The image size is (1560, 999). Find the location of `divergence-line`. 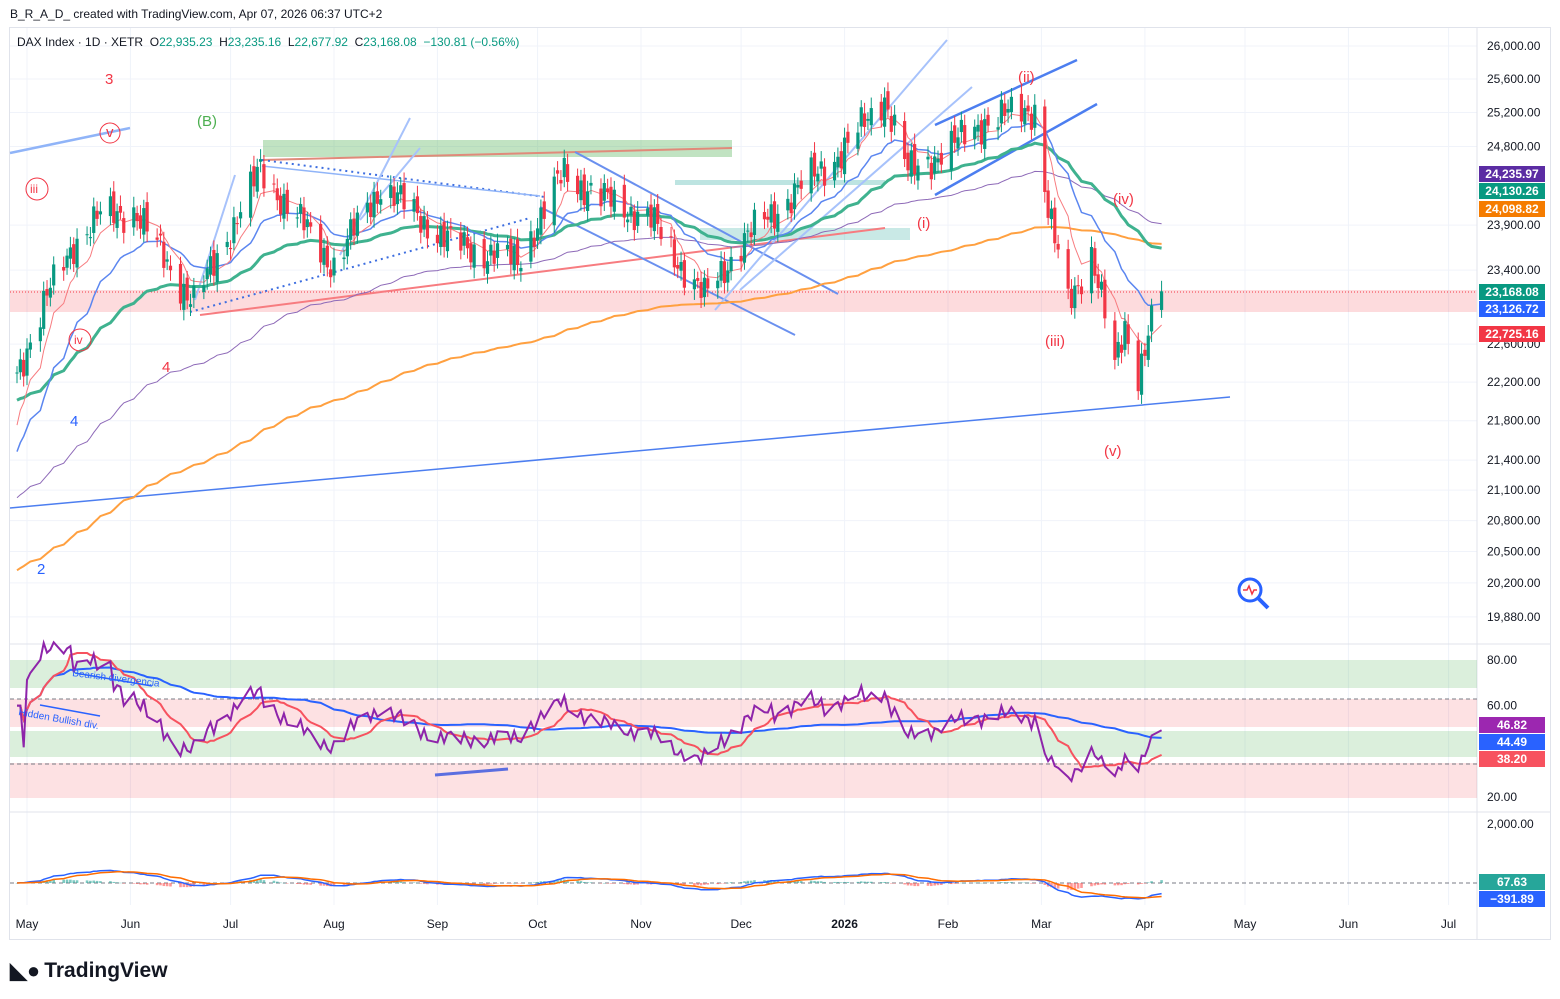

divergence-line is located at coordinates (471, 772).